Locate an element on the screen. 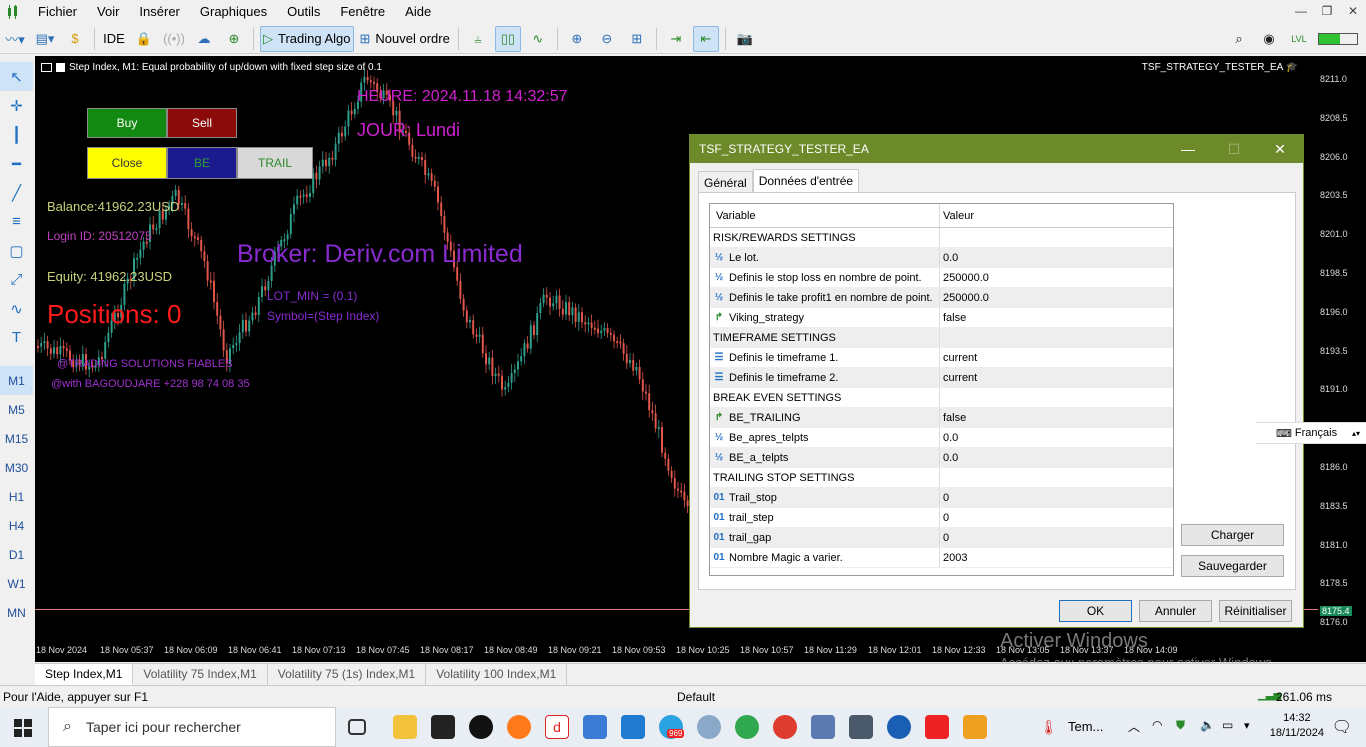 The height and width of the screenshot is (747, 1366). app-icon-dark is located at coordinates (443, 727).